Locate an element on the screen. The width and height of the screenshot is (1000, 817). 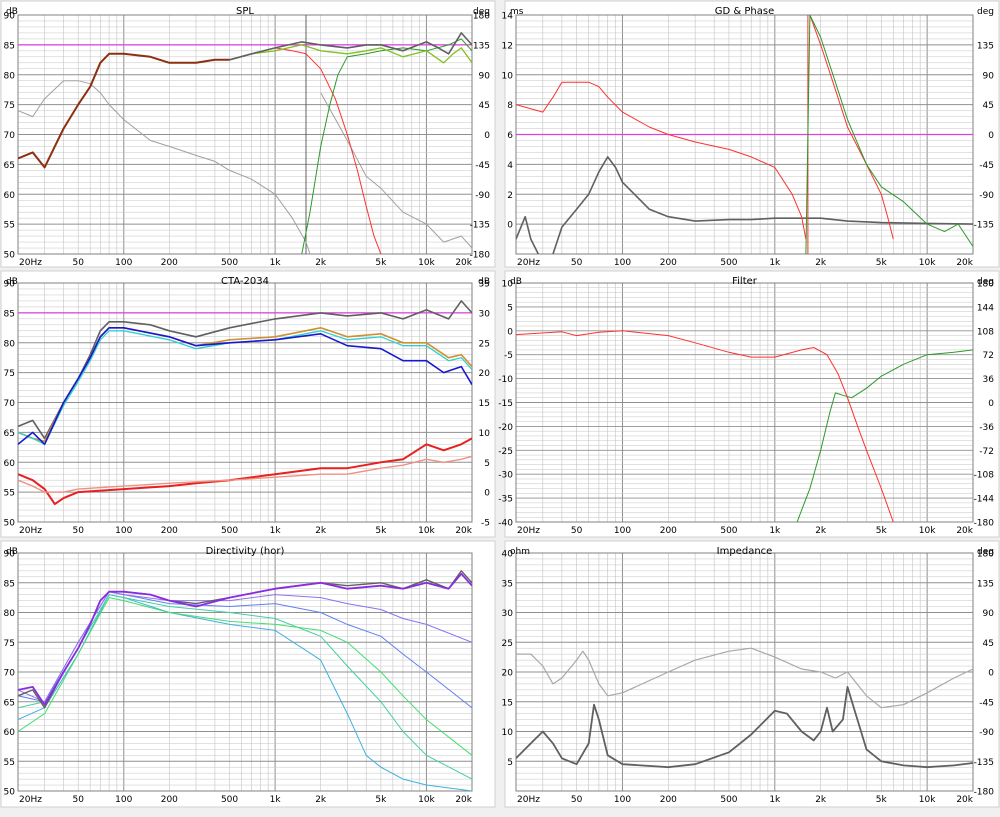
y-tick-left: 55 is located at coordinates (9, 226).